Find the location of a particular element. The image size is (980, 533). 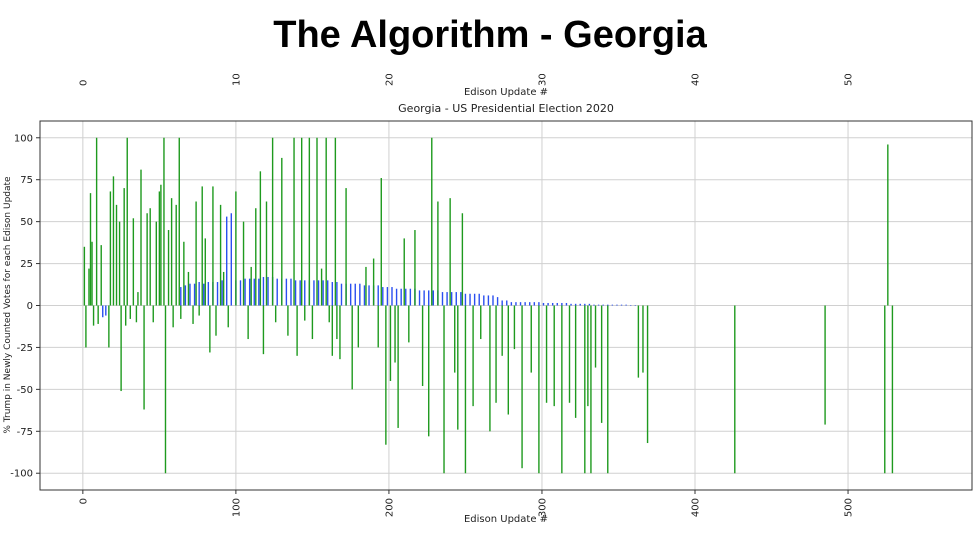

x-tick-label: 200 is located at coordinates (389, 507).